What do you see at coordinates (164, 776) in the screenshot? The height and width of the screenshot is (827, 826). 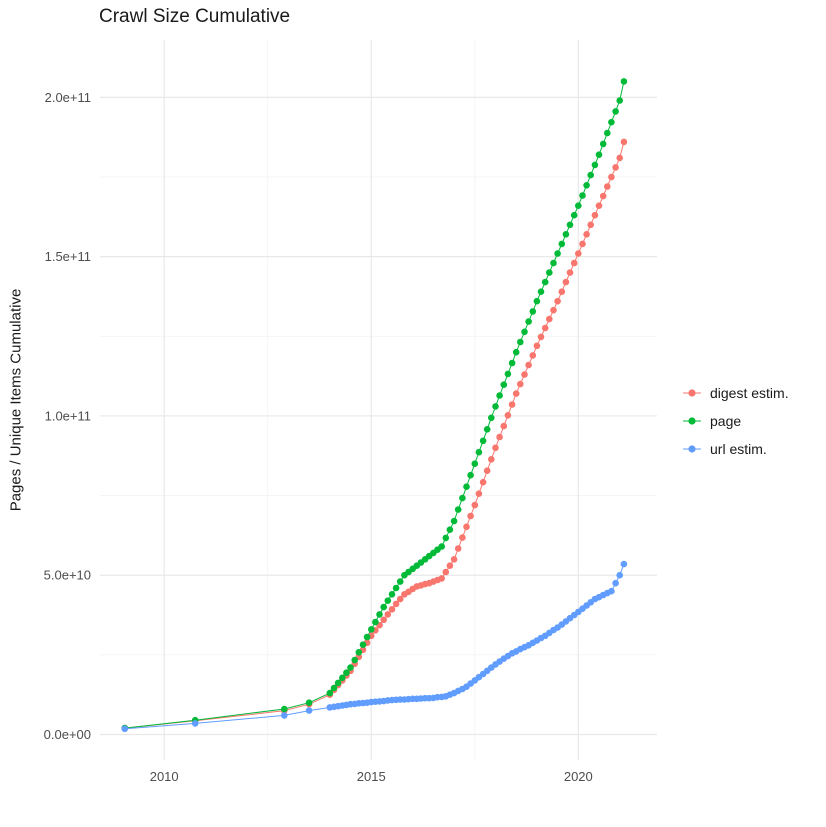 I see `x-tick-label: 2010` at bounding box center [164, 776].